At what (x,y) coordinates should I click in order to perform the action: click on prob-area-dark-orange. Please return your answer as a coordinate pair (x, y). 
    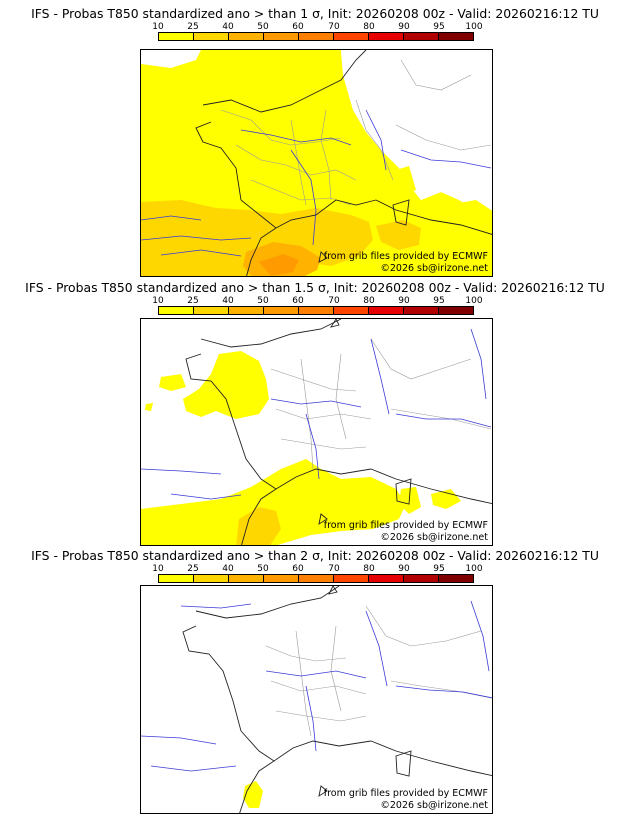
    Looking at the image, I should click on (279, 265).